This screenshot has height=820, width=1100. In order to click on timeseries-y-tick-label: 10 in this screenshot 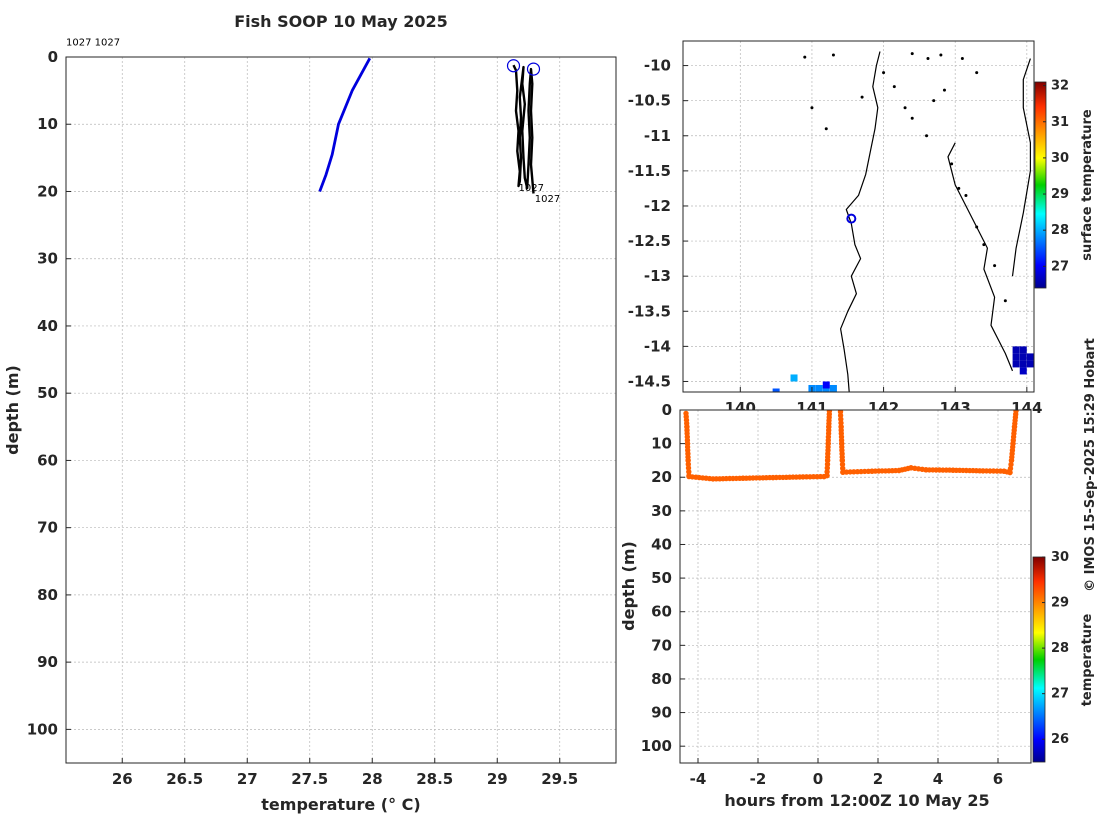, I will do `click(661, 444)`.